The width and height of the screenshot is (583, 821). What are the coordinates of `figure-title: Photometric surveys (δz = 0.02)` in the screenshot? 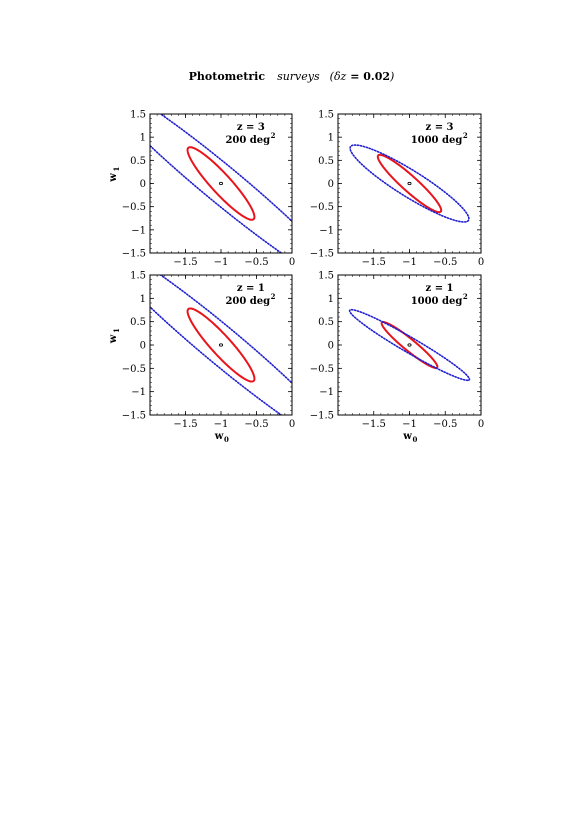 It's located at (291, 76).